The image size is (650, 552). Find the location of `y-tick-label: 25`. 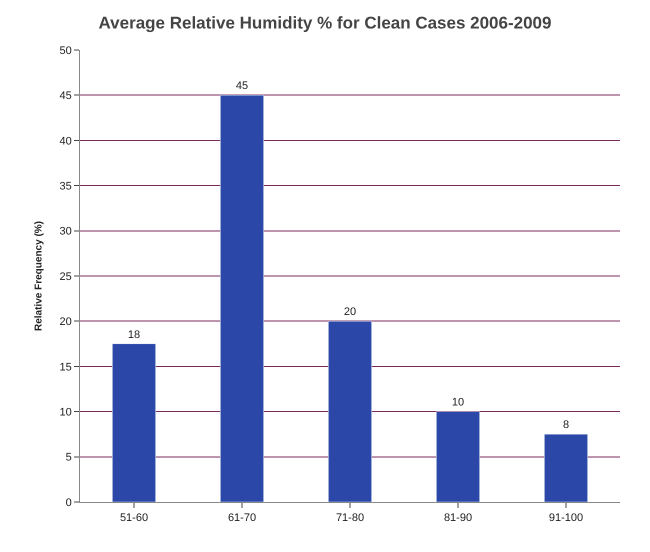

y-tick-label: 25 is located at coordinates (66, 276).